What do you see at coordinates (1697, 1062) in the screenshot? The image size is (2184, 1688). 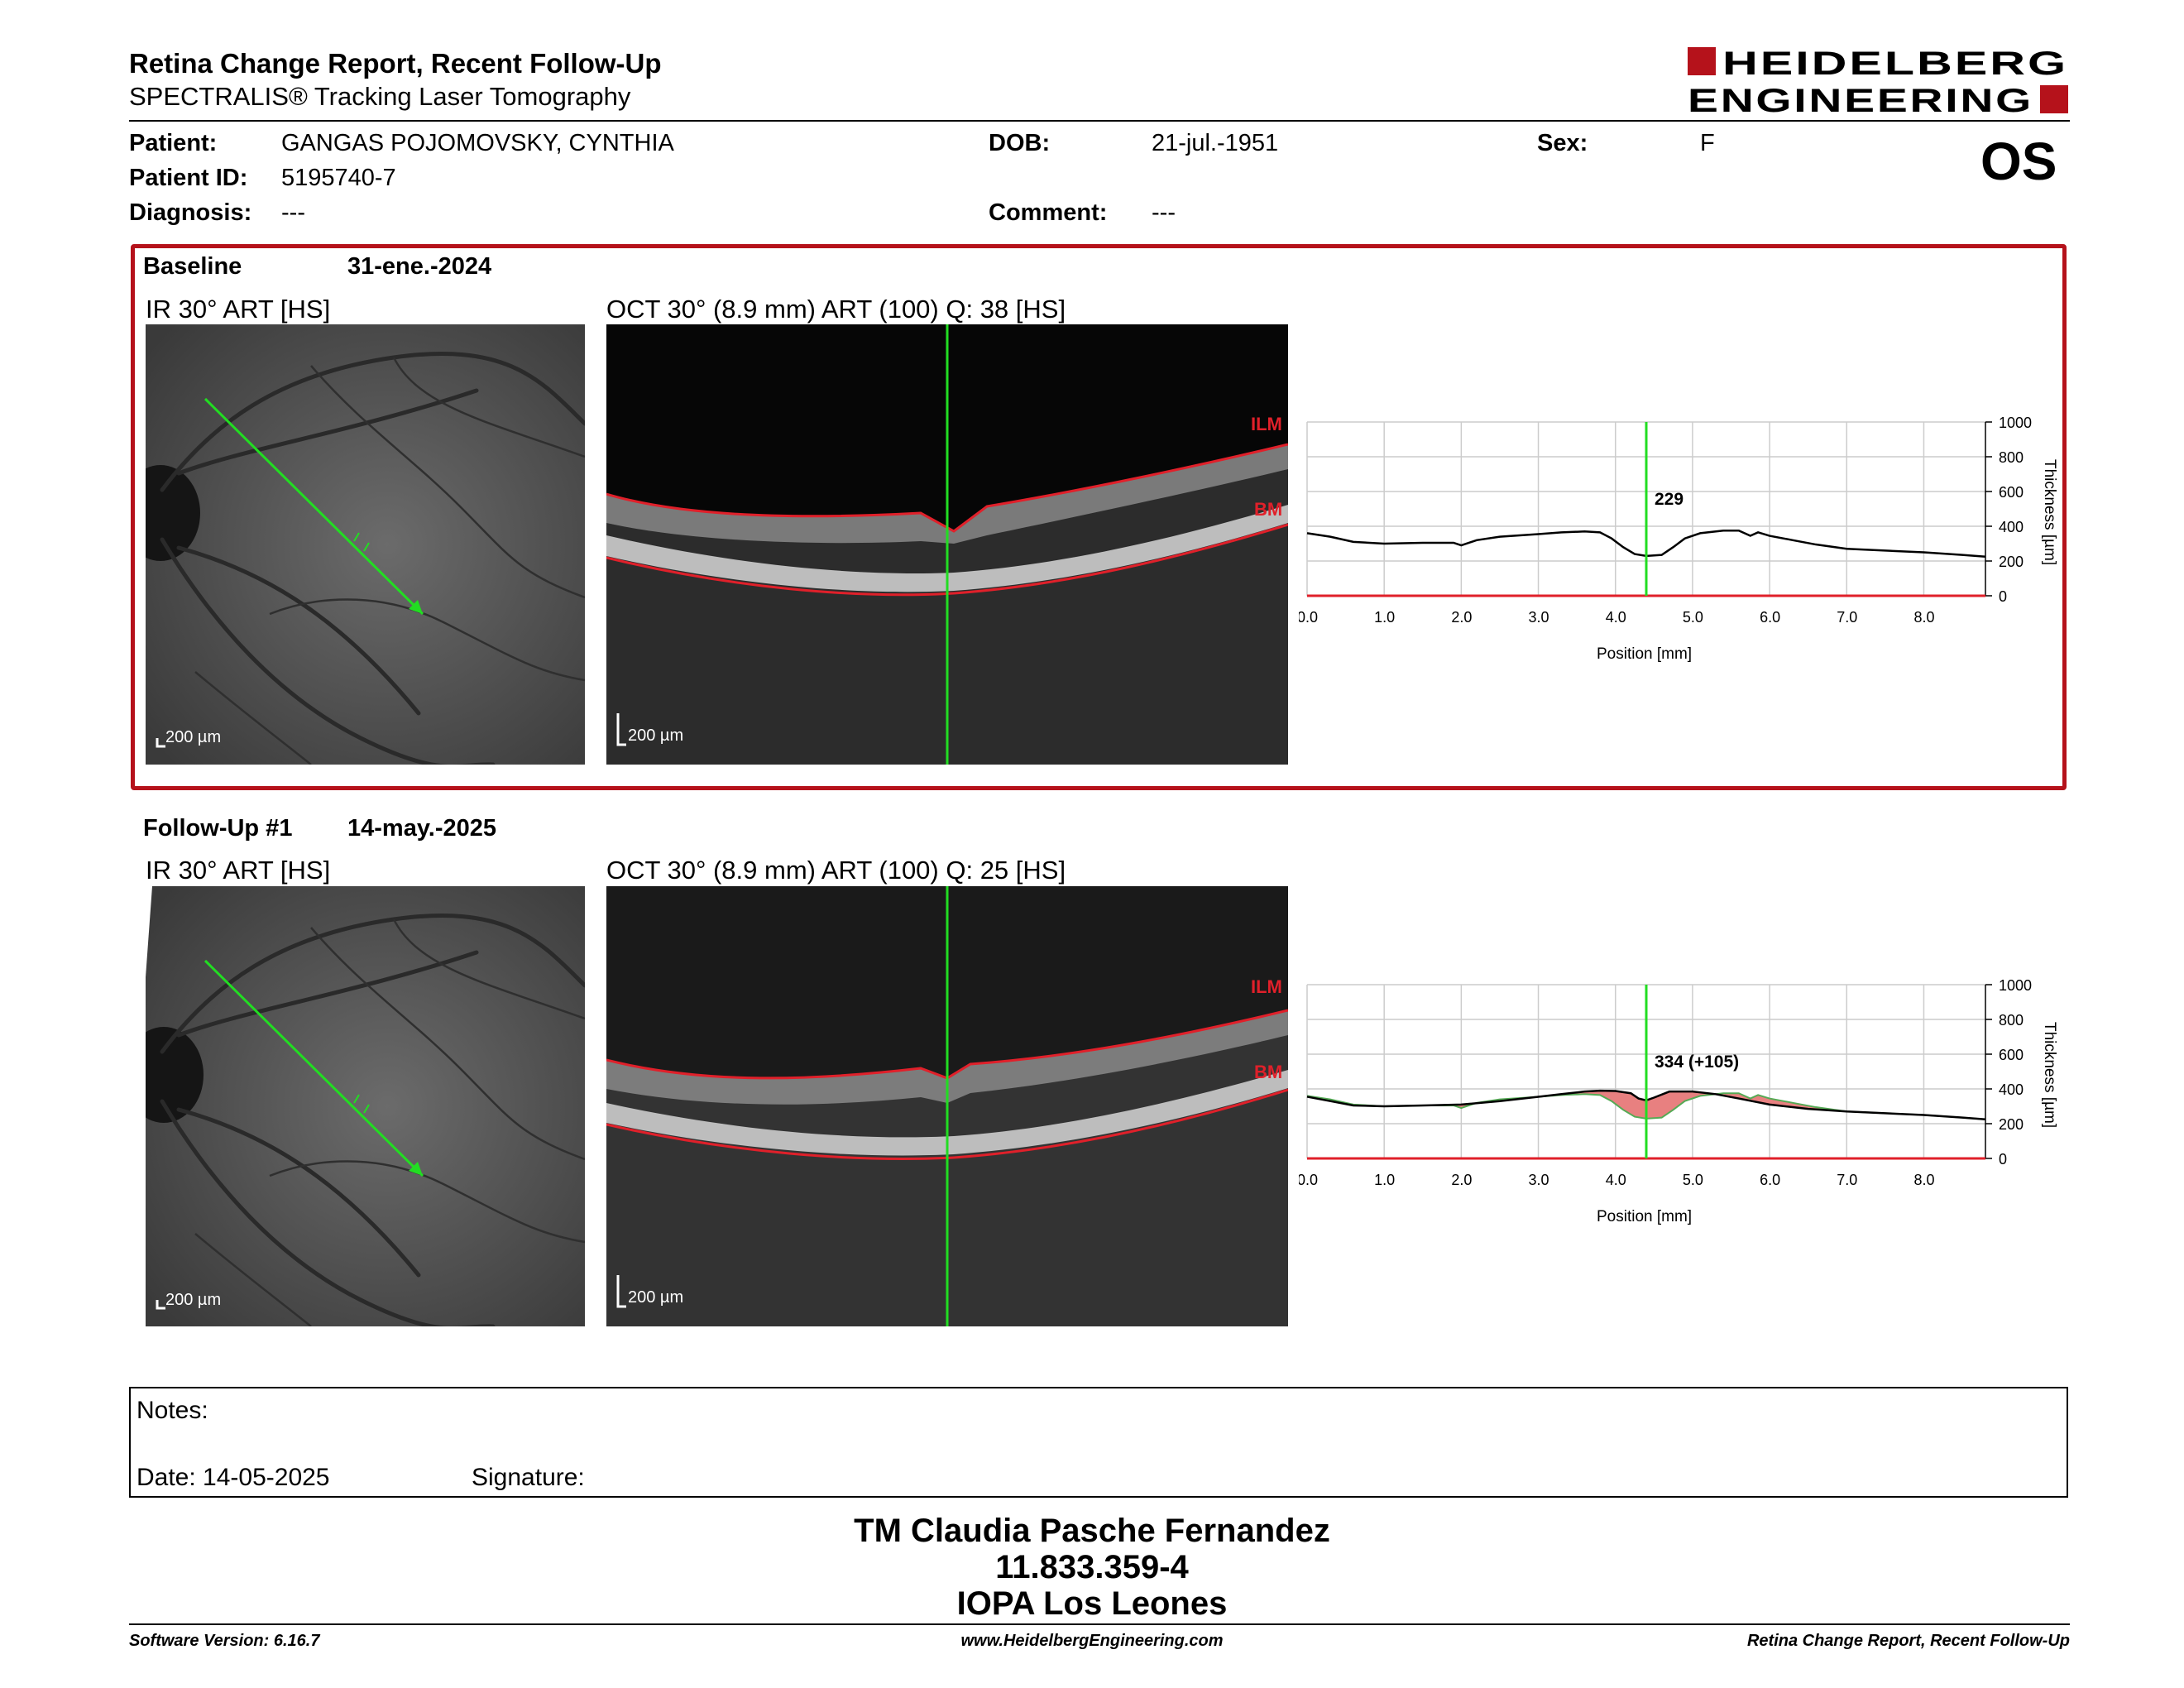 I see `cursor-value-label: 334 (+105)` at bounding box center [1697, 1062].